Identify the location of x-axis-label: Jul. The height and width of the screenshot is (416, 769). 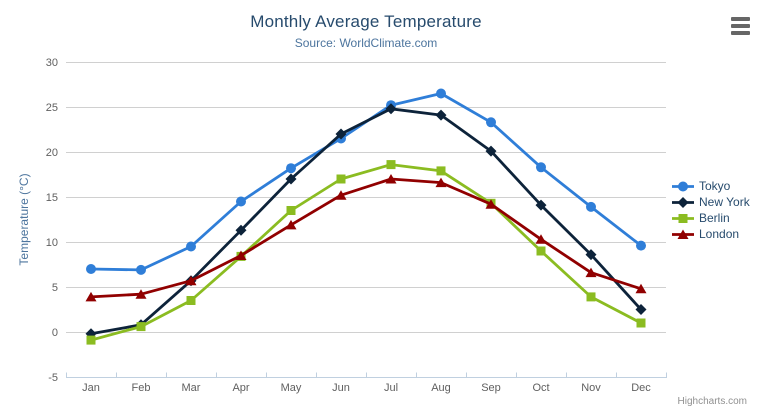
(391, 388).